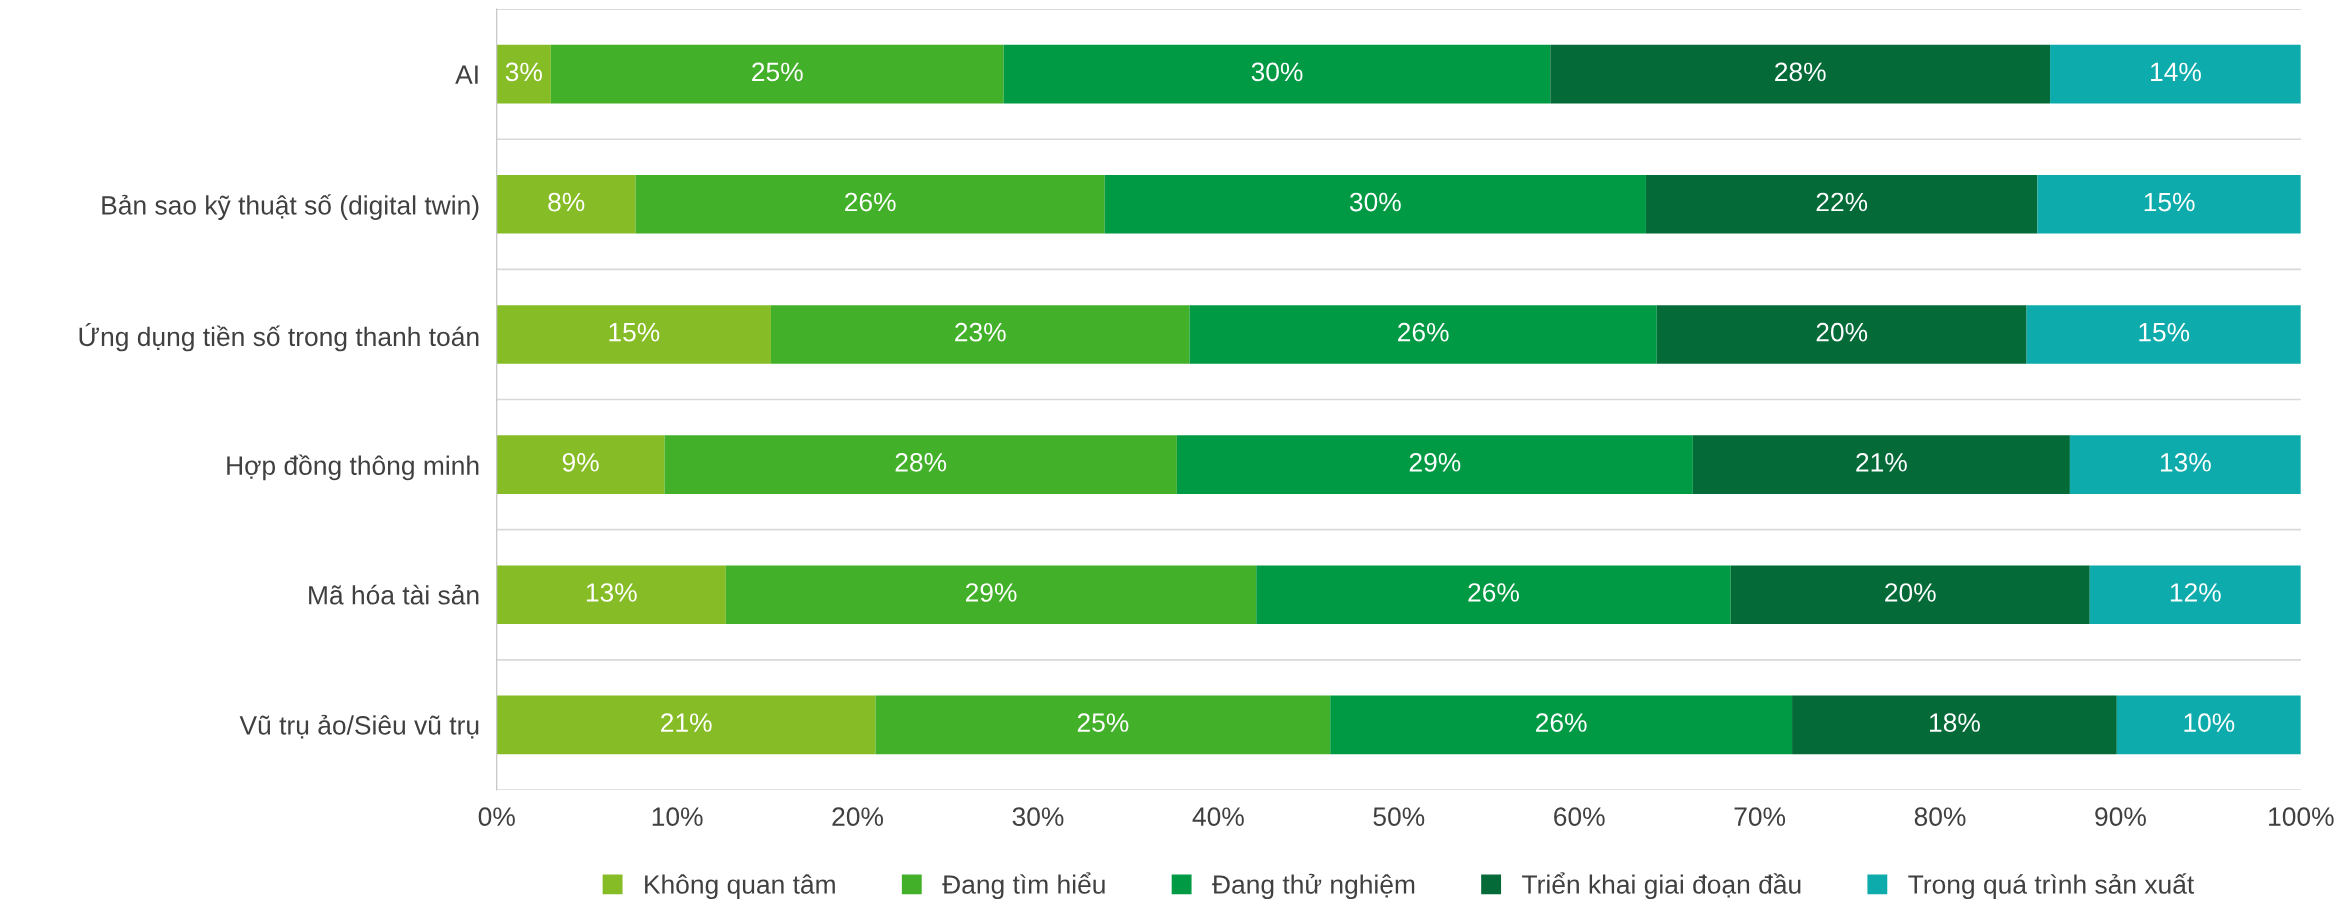 The image size is (2343, 908). Describe the element at coordinates (2051, 886) in the screenshot. I see `legend-label: Trong quá trình sản xuất` at that location.